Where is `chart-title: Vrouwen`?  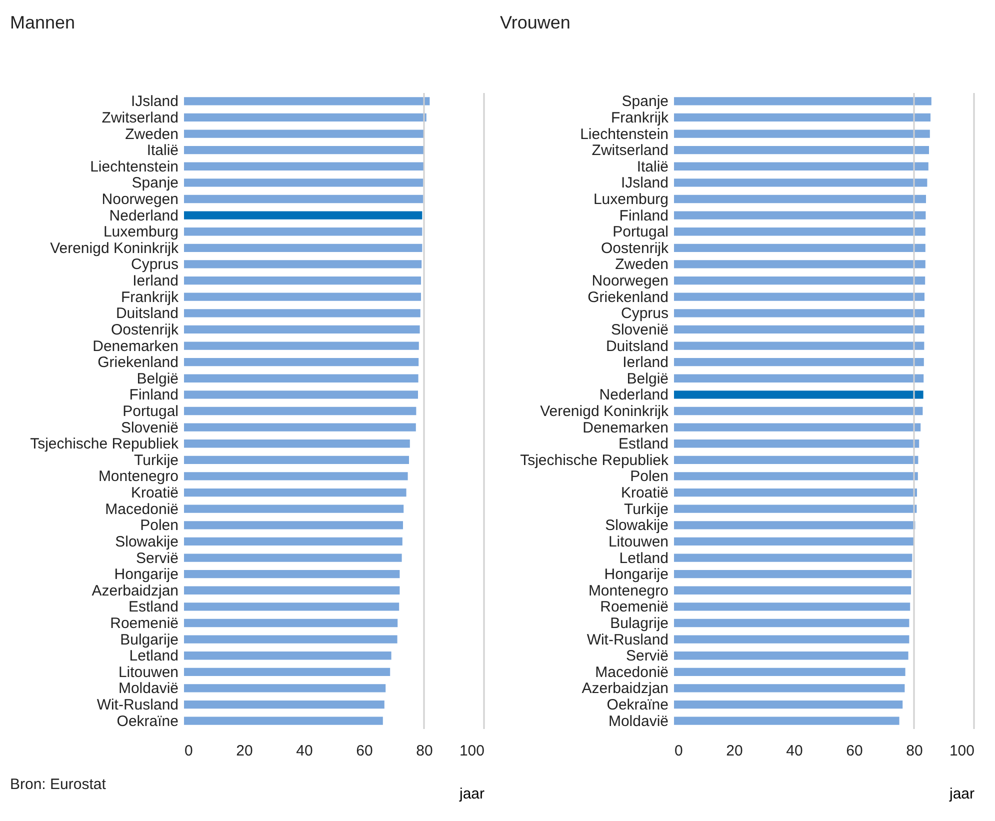 chart-title: Vrouwen is located at coordinates (535, 22).